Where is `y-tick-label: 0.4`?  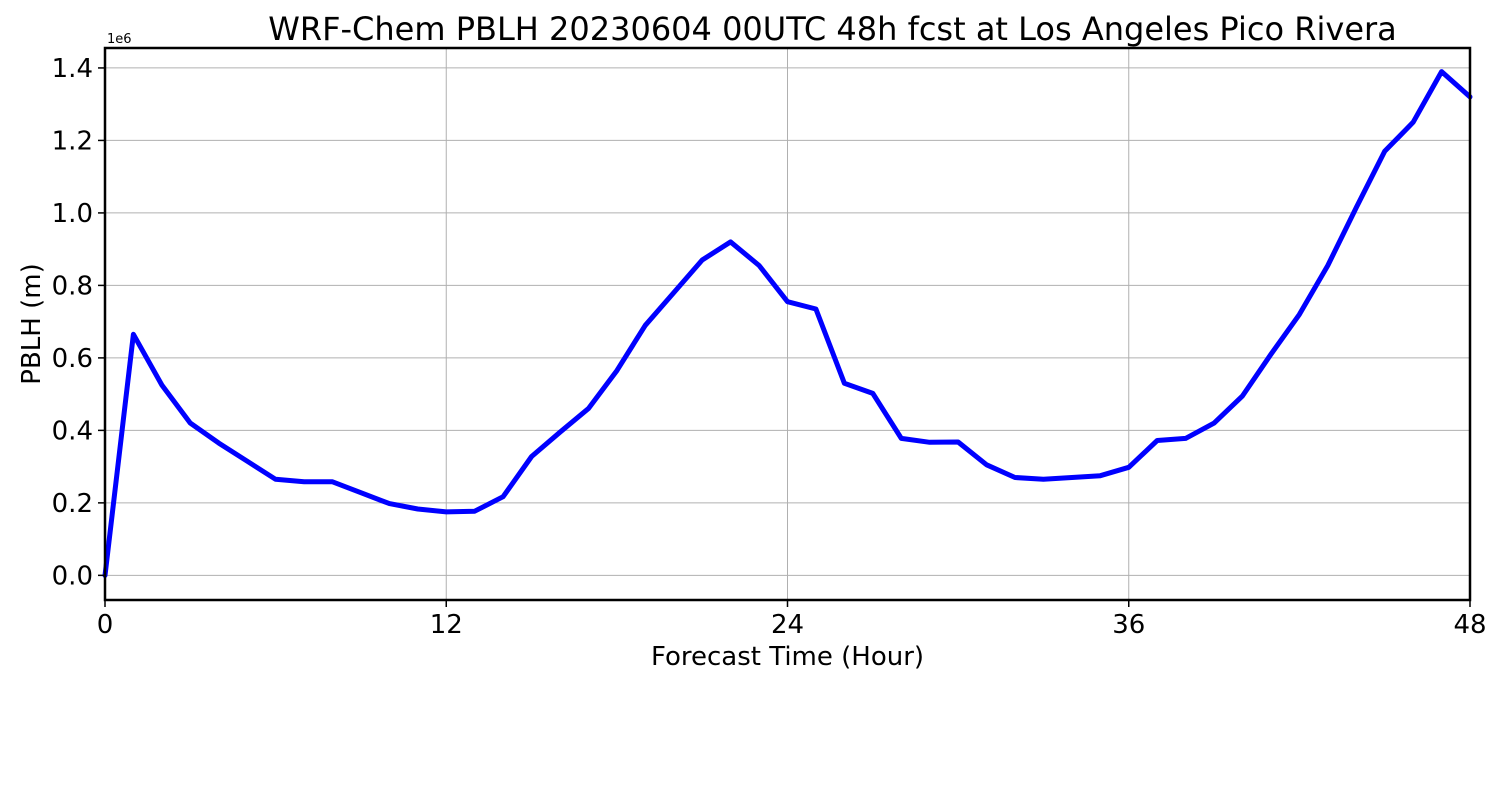 y-tick-label: 0.4 is located at coordinates (72, 431).